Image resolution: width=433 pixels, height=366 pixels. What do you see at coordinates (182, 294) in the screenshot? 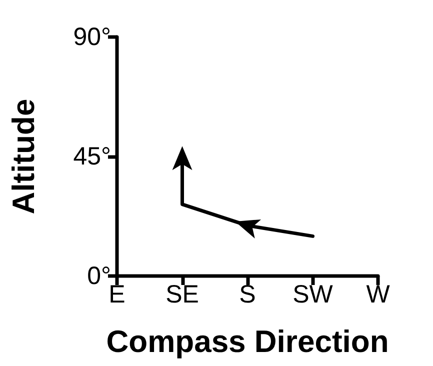
I see `x-tick-label: SE` at bounding box center [182, 294].